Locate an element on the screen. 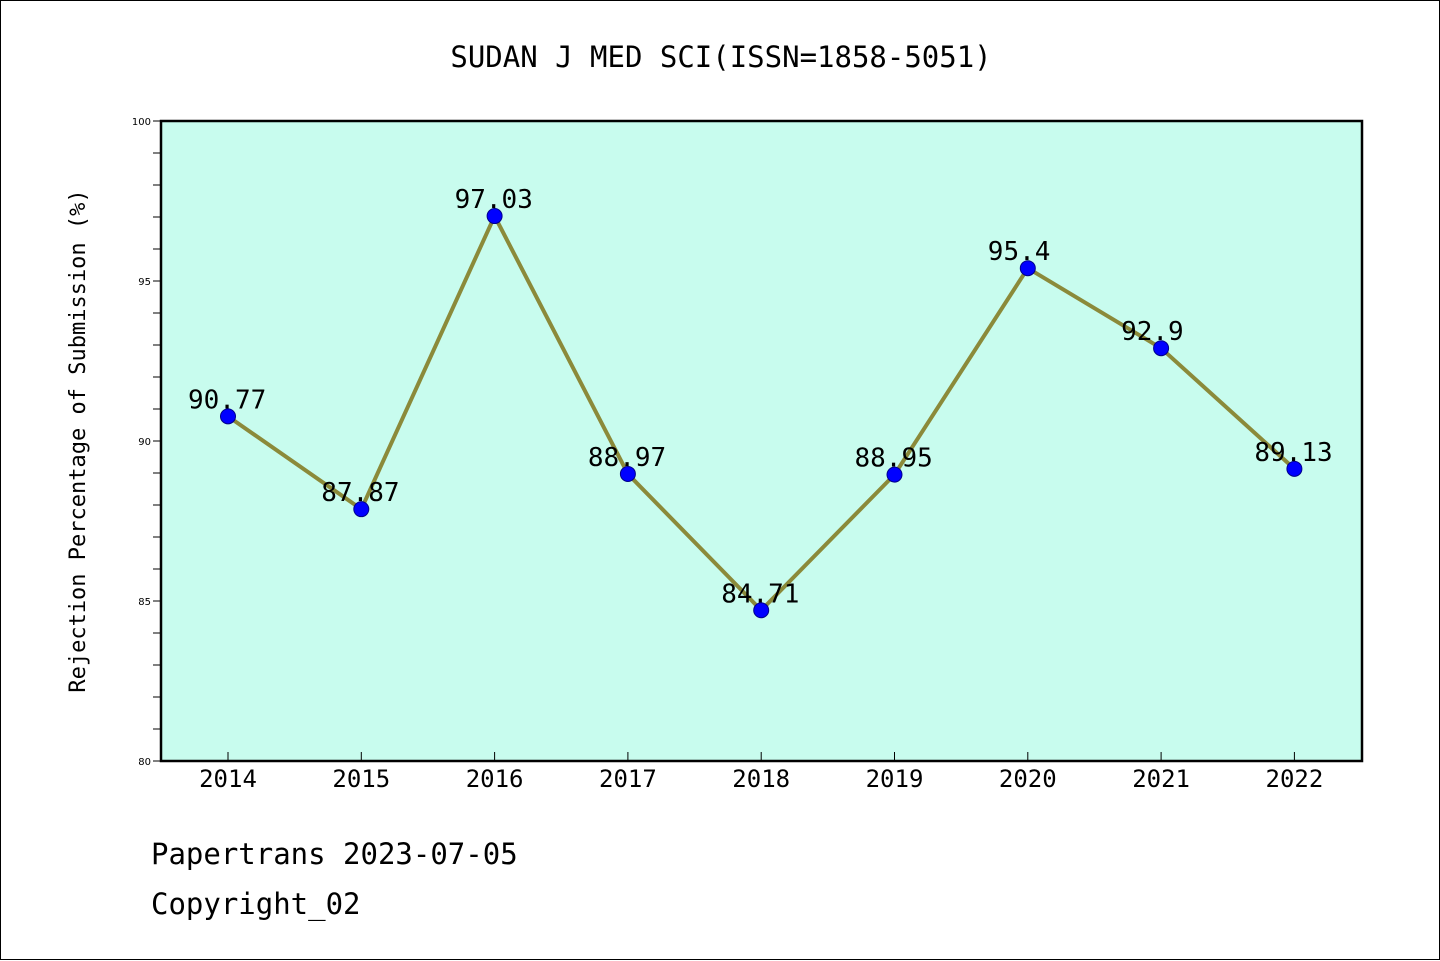 The height and width of the screenshot is (961, 1440). data-label: 95.4 is located at coordinates (1019, 252).